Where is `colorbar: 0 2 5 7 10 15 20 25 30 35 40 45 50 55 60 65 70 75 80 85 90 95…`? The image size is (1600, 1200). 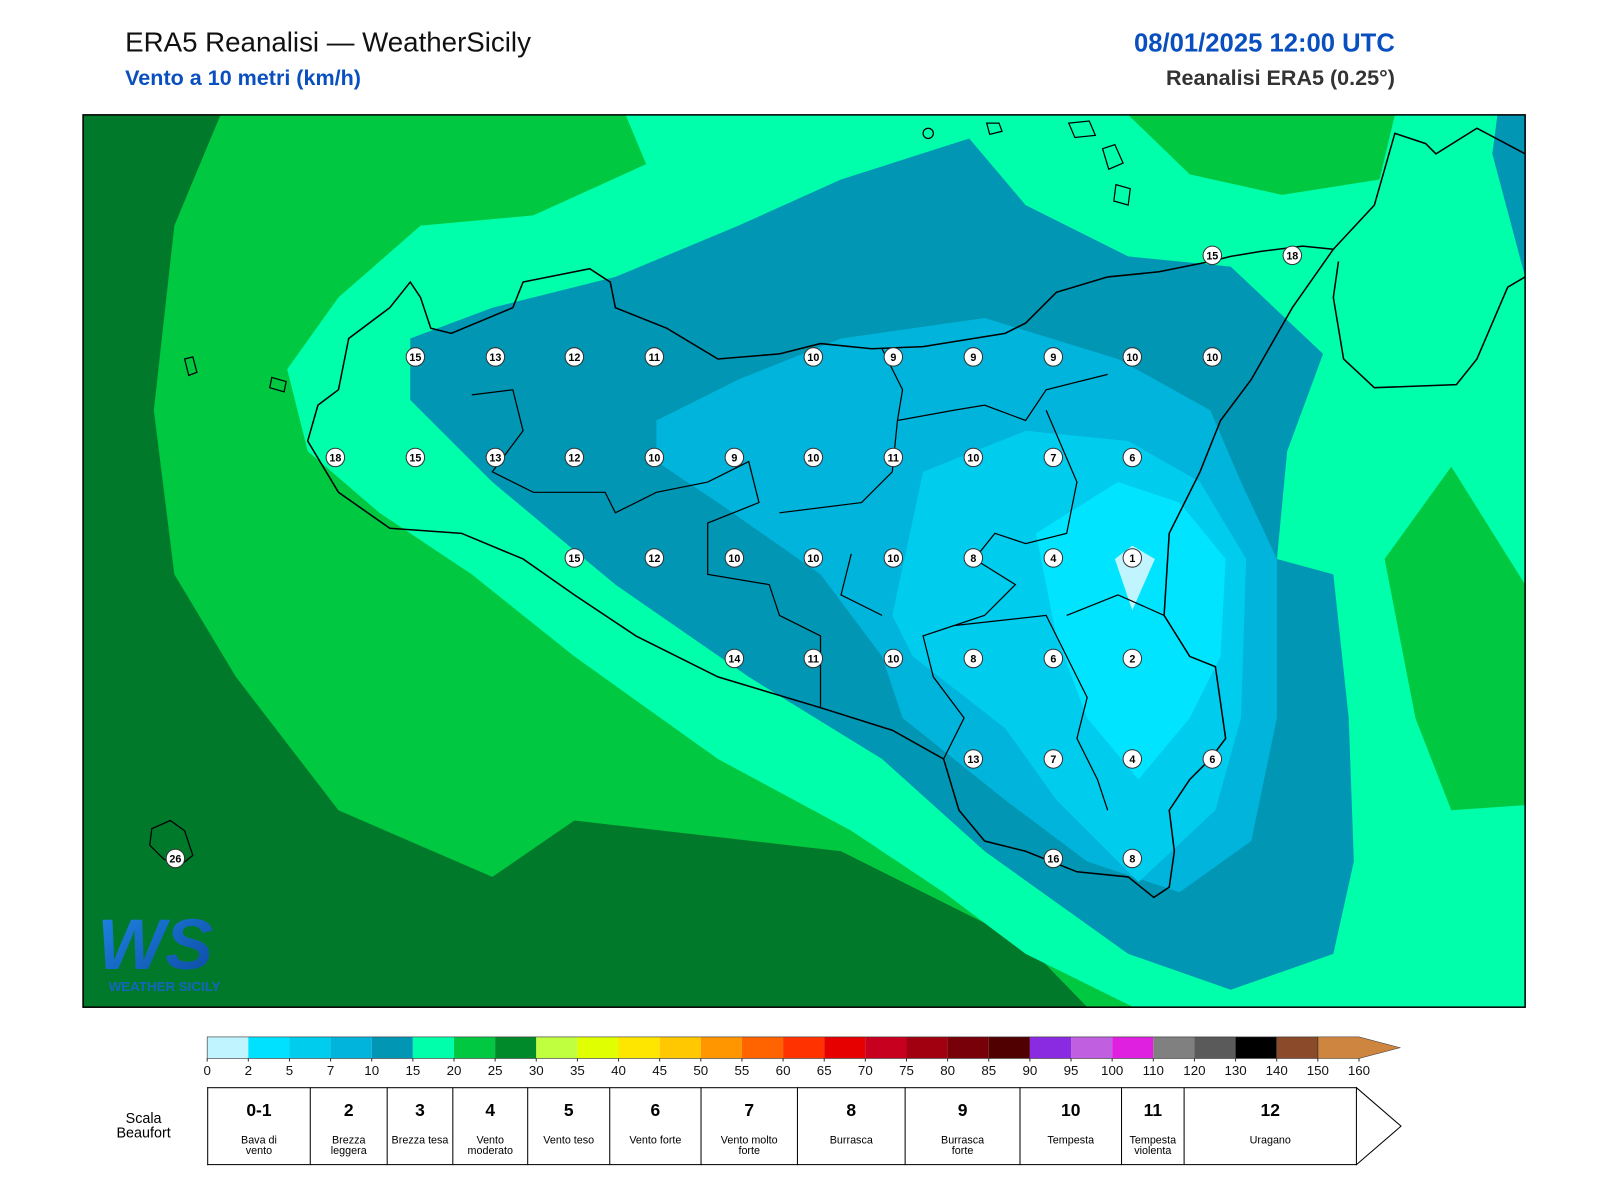 colorbar: 0 2 5 7 10 15 20 25 30 35 40 45 50 55 60 65 70 75 80 85 90 95… is located at coordinates (802, 1057).